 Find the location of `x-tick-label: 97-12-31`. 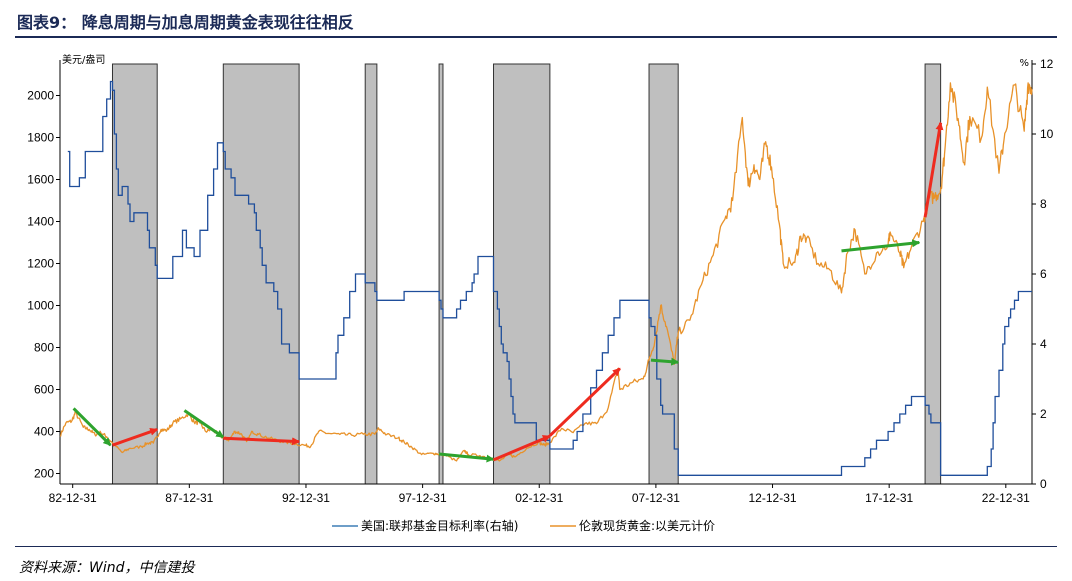

x-tick-label: 97-12-31 is located at coordinates (423, 498).